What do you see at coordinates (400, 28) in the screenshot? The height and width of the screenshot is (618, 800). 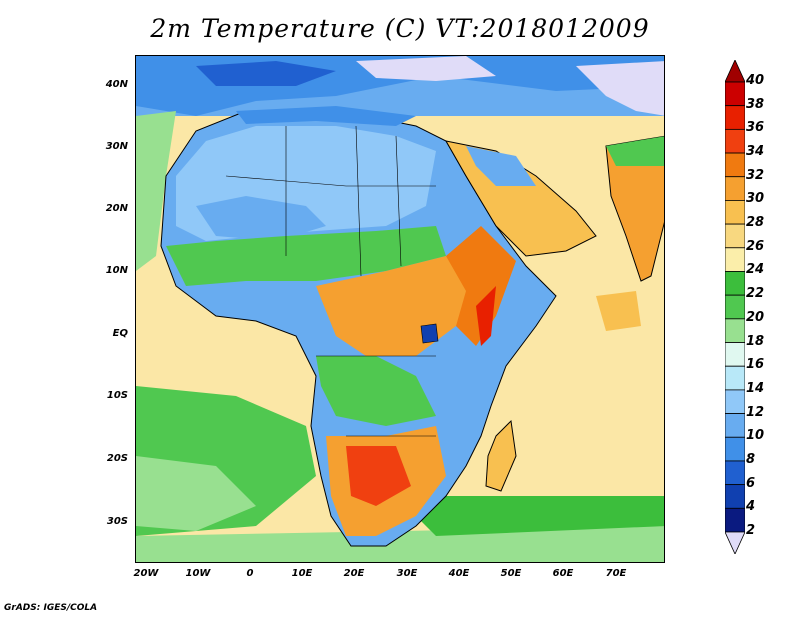 I see `chart-title: 2m Temperature (C) VT:2018012009` at bounding box center [400, 28].